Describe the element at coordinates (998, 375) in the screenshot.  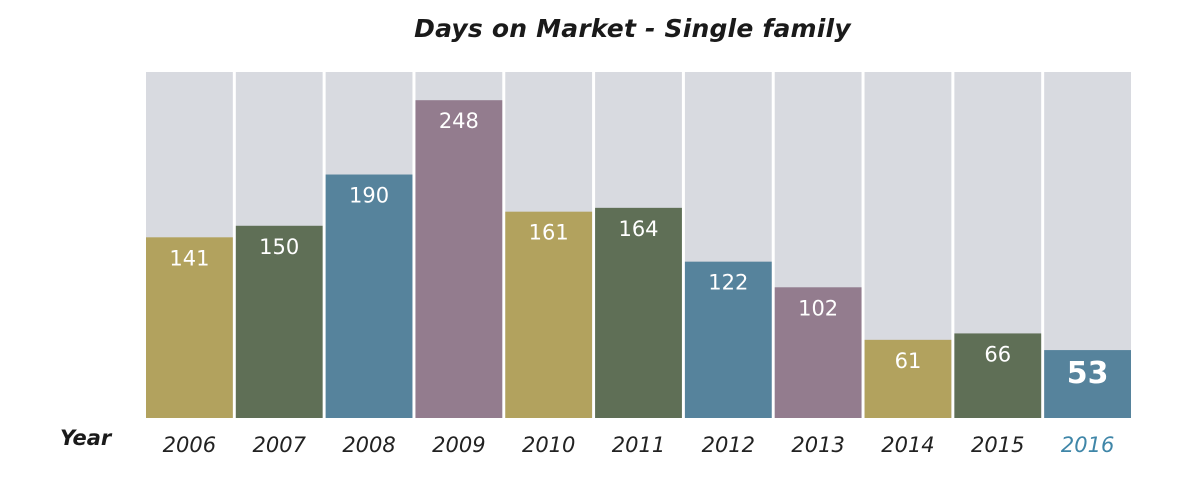
I see `bar-2015` at that location.